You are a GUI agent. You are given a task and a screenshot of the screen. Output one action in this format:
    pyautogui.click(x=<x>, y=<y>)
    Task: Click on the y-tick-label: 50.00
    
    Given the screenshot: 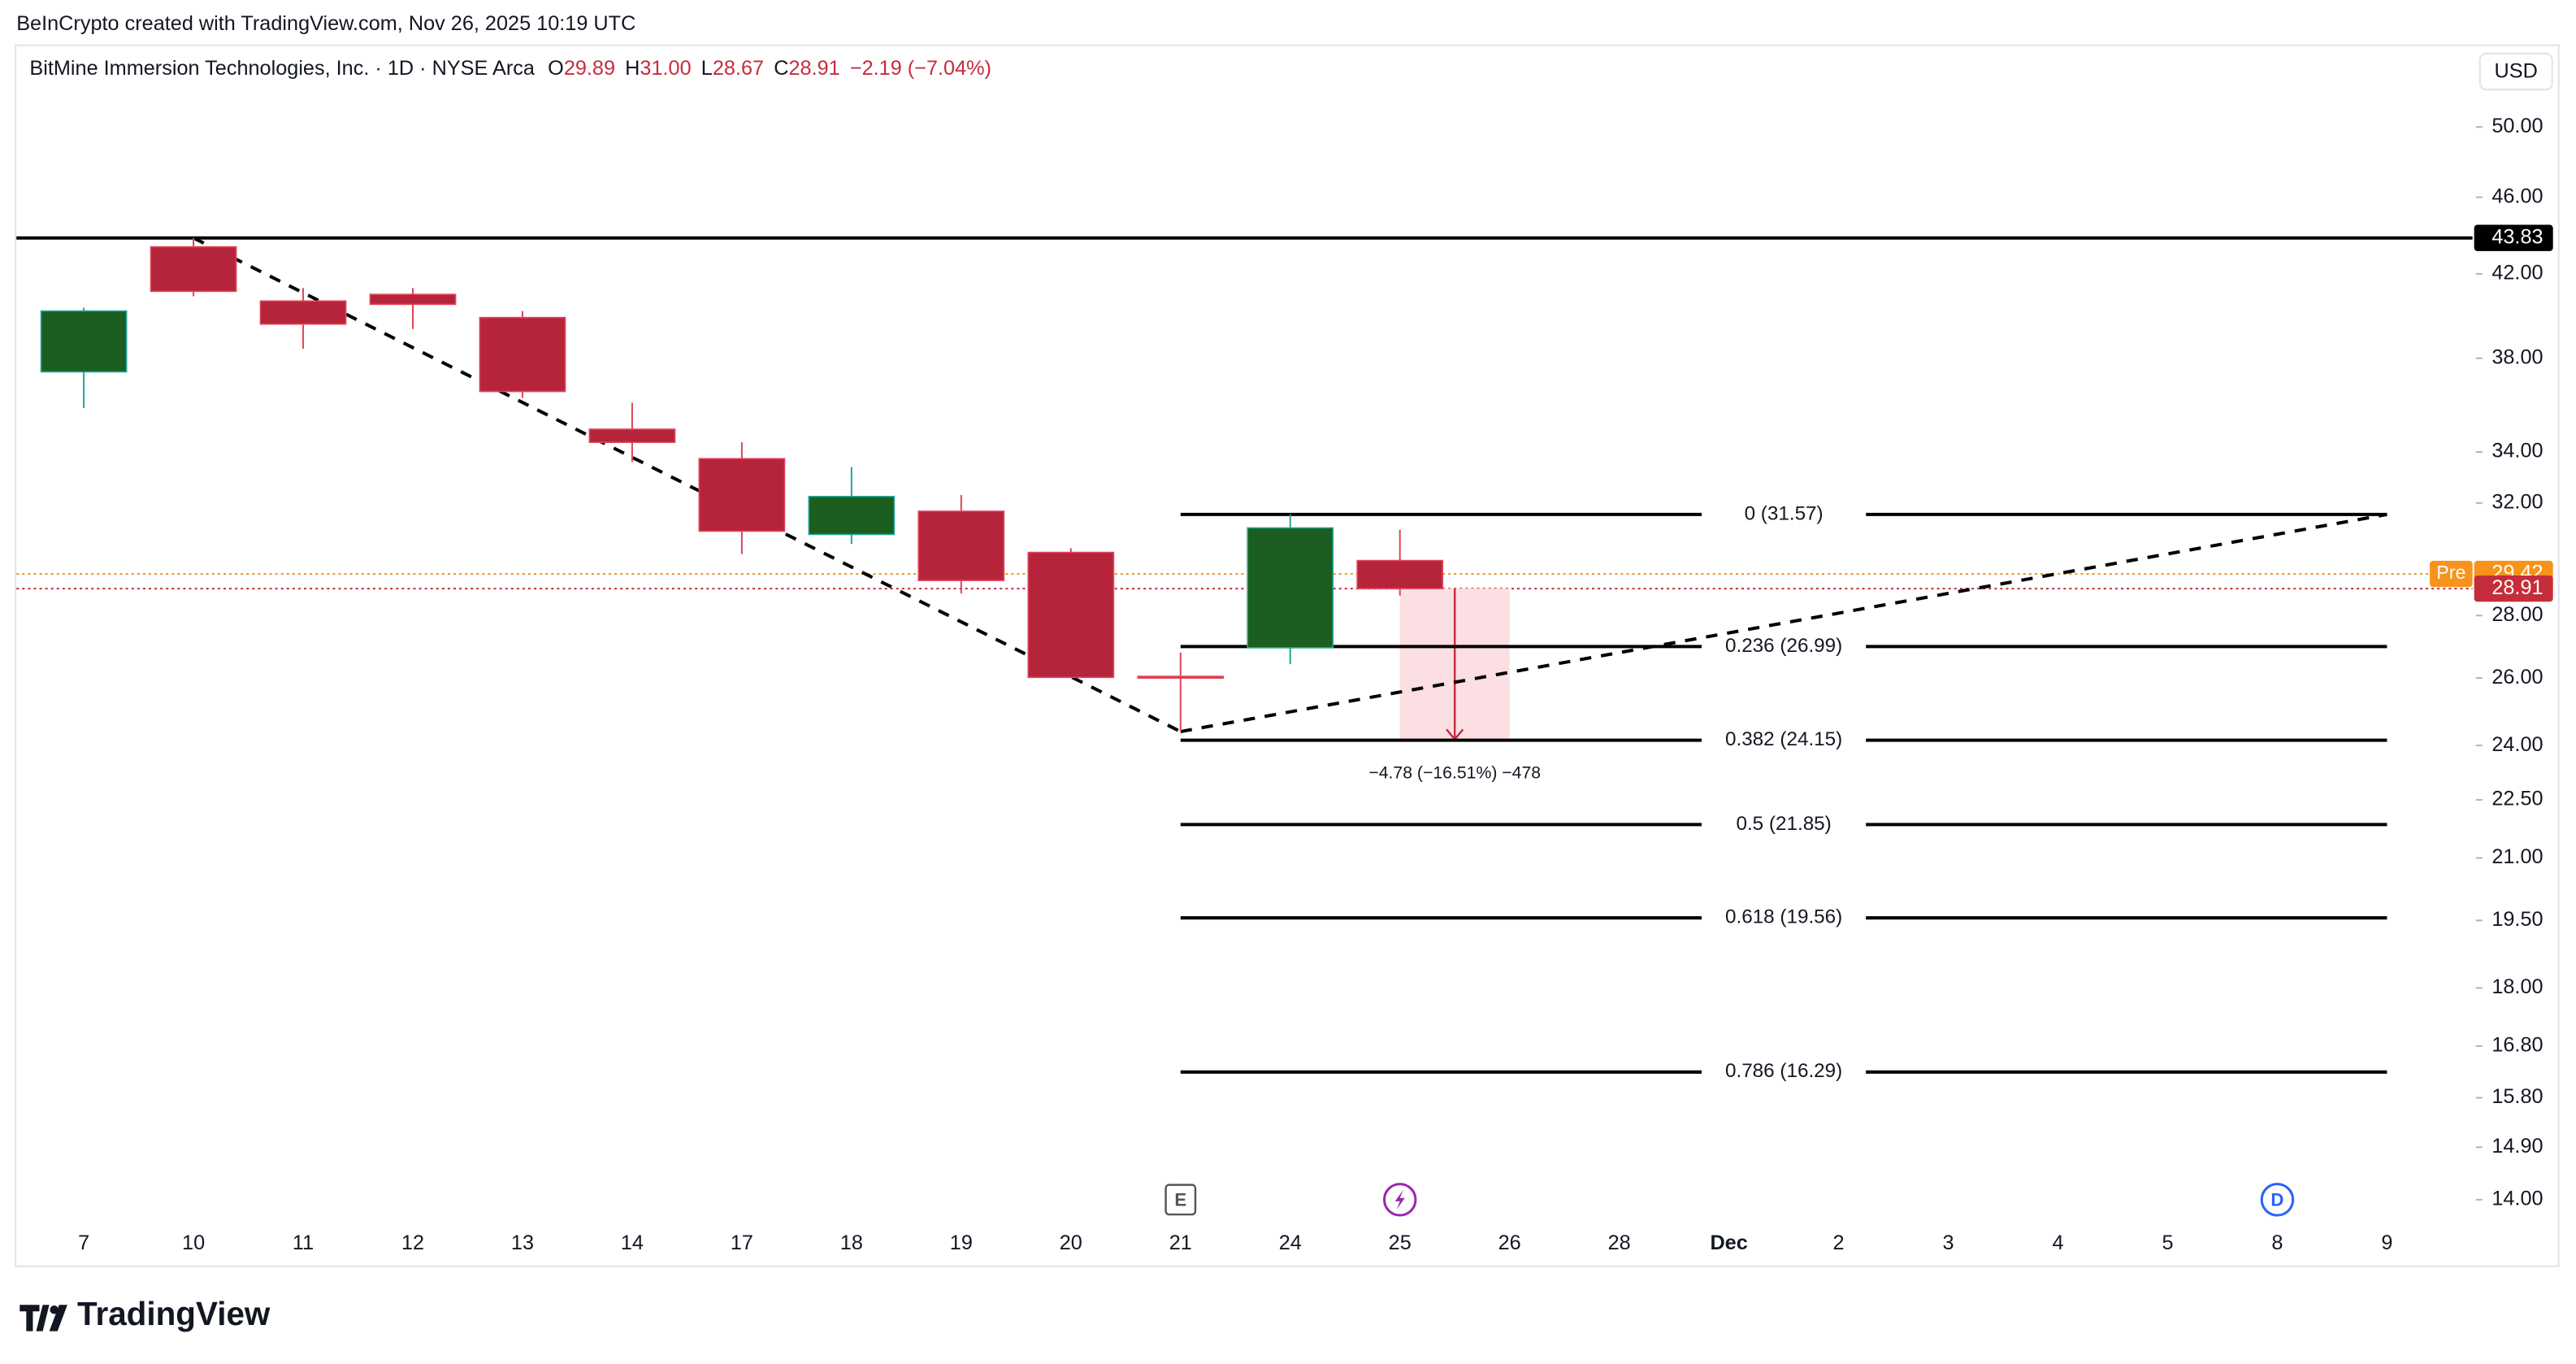 What is the action you would take?
    pyautogui.click(x=2517, y=126)
    